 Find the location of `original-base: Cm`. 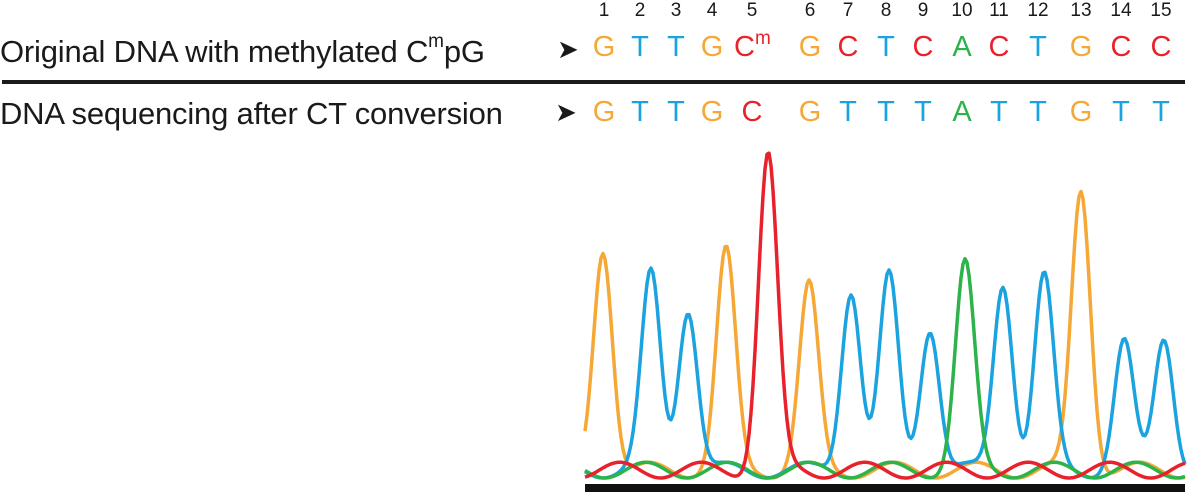

original-base: Cm is located at coordinates (752, 45).